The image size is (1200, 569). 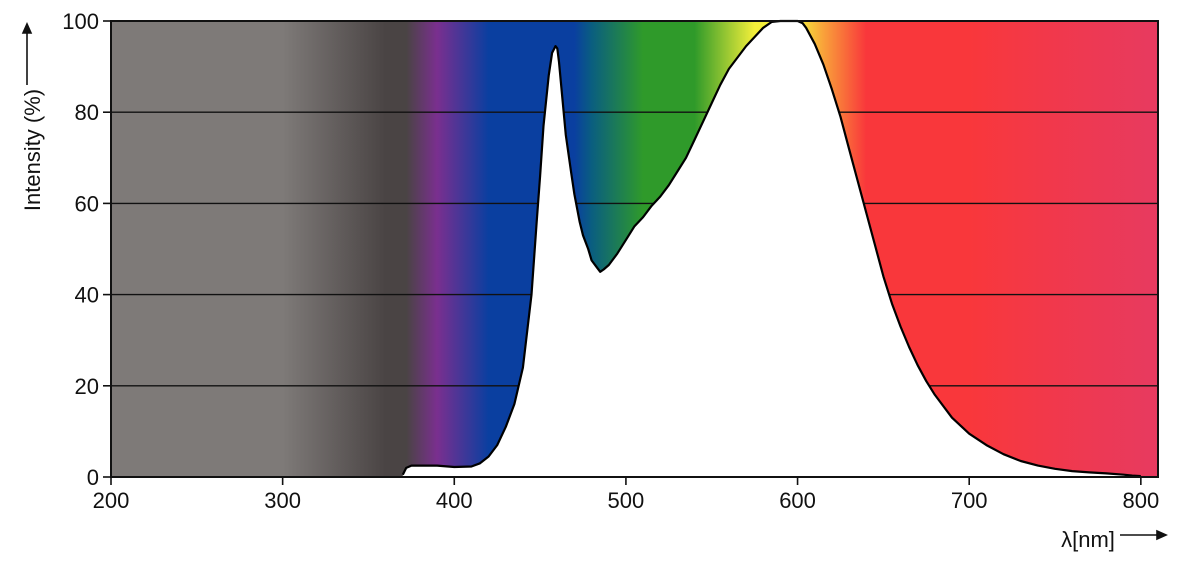 I want to click on y-axis-title: Intensity (%), so click(x=32, y=150).